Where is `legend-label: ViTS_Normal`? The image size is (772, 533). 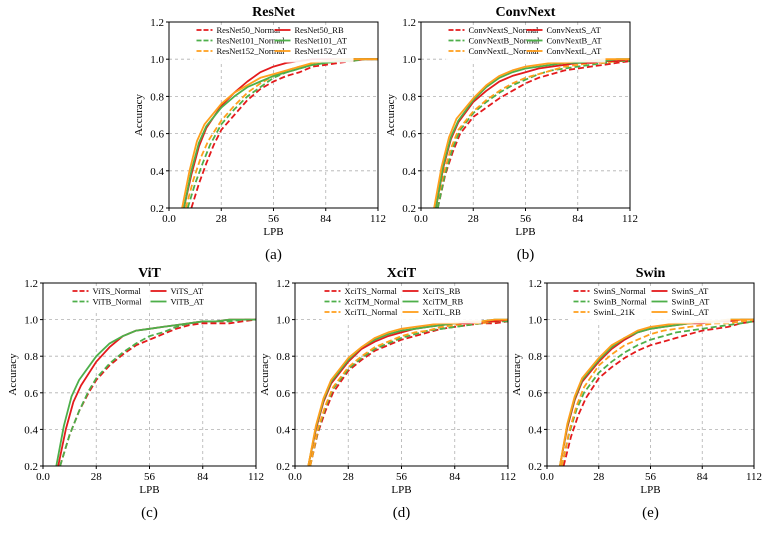 legend-label: ViTS_Normal is located at coordinates (117, 291).